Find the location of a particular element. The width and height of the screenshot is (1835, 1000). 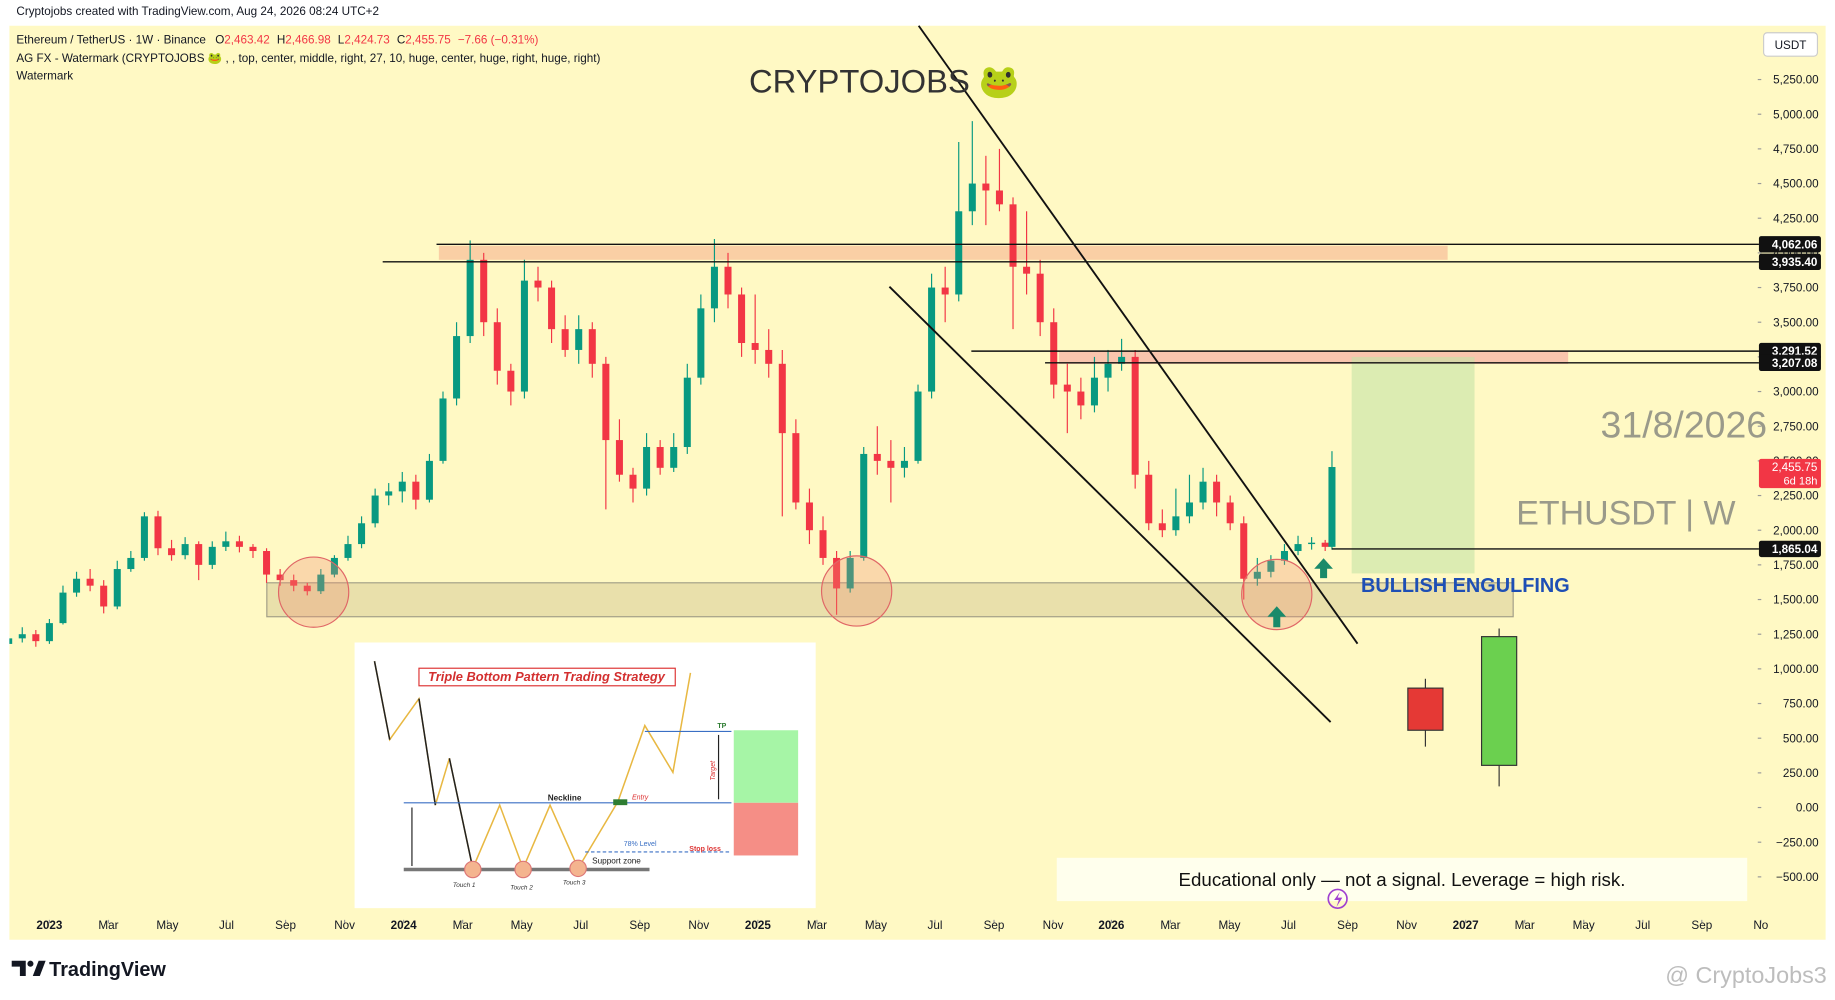

symbol: Ethereum / TetherUS · 1W · Binance is located at coordinates (110, 39).